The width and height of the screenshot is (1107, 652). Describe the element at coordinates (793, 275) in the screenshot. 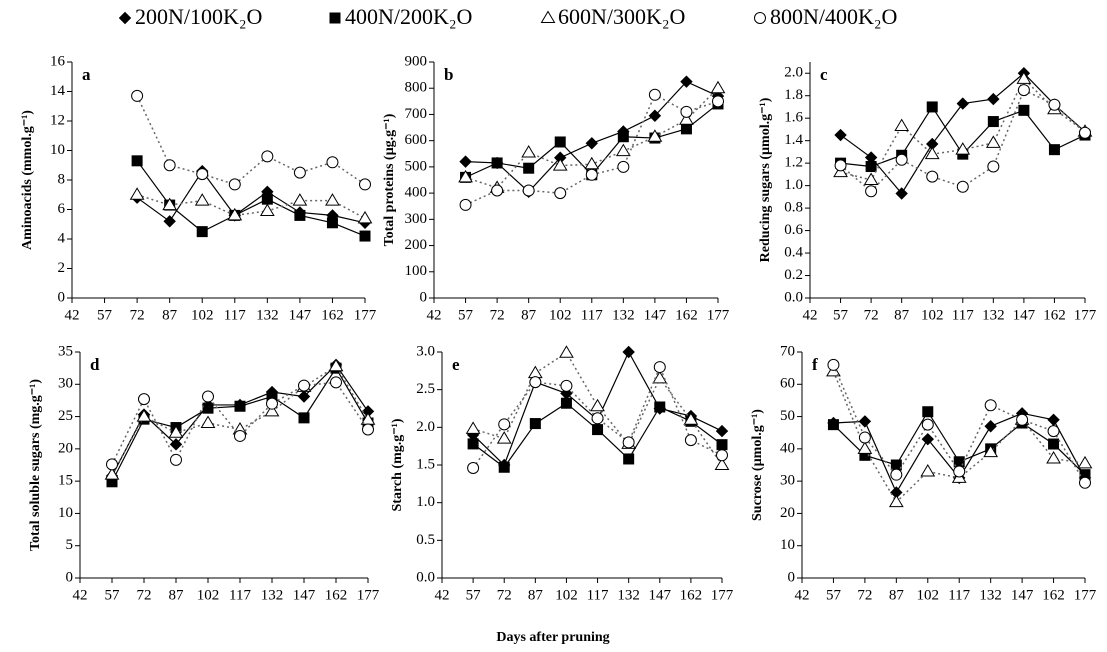

I see `y-tick-label: 0.2` at that location.